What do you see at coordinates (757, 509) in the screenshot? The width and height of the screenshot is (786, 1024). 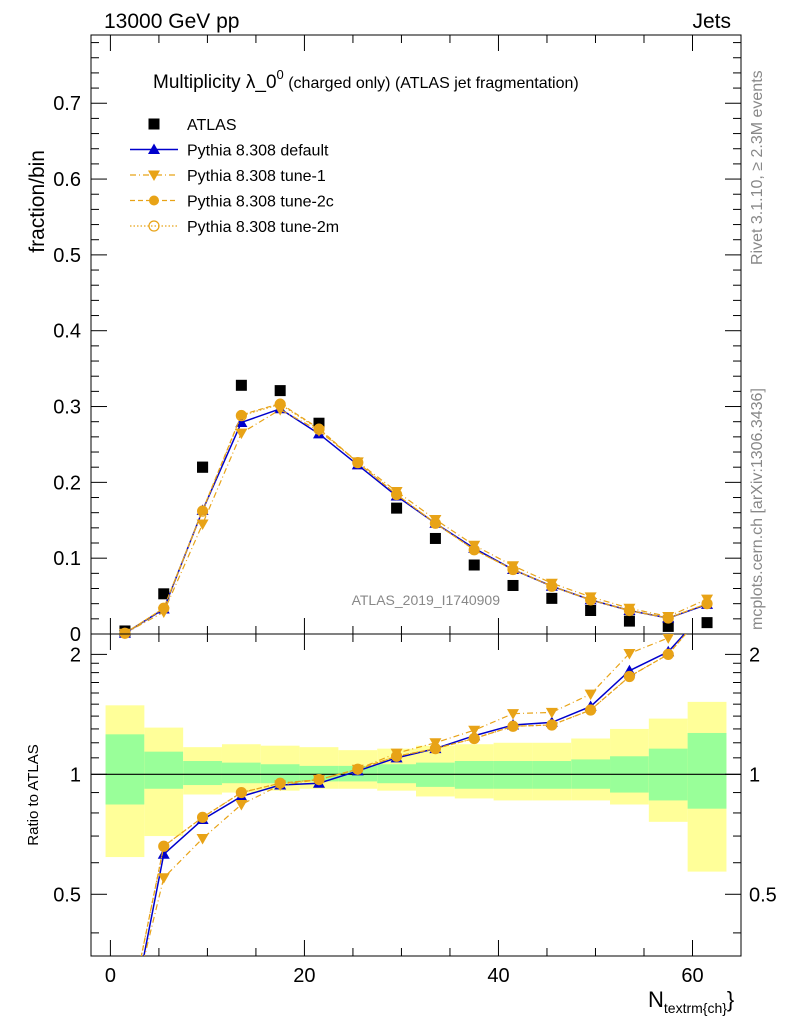 I see `side-annotation-mcplots: mcplots.cern.ch [arXiv:1306.3436]` at bounding box center [757, 509].